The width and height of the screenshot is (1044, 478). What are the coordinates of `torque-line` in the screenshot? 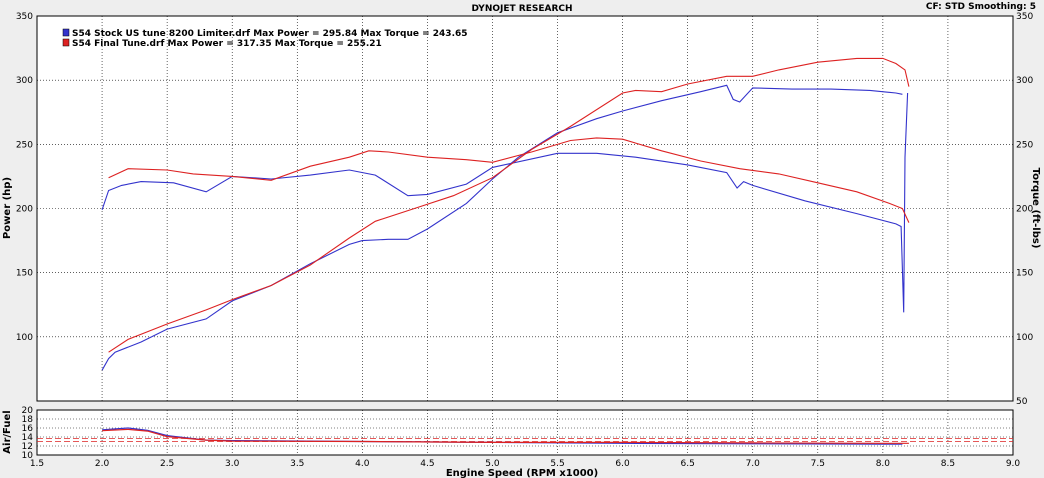 It's located at (509, 180).